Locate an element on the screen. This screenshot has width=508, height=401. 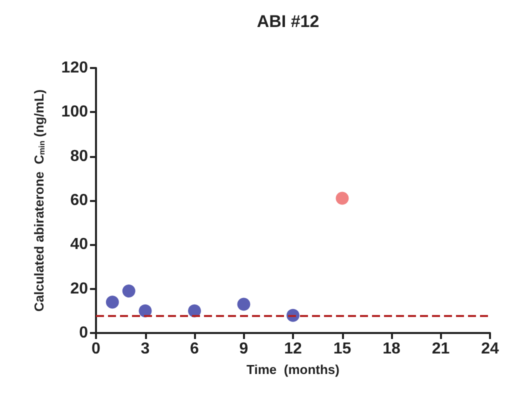
x-axis-title: Time (months) is located at coordinates (293, 369).